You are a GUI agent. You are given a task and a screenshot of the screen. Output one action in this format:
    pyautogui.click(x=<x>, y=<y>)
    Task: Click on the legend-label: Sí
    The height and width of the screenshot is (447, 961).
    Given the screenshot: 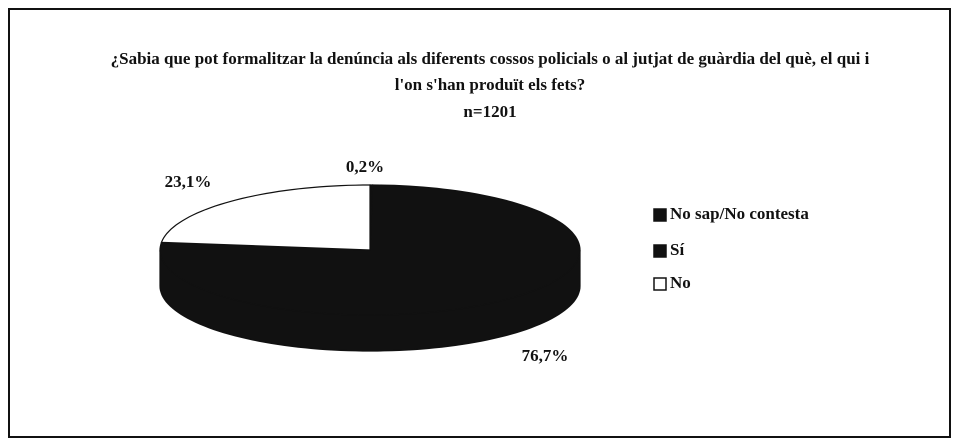 What is the action you would take?
    pyautogui.click(x=677, y=249)
    